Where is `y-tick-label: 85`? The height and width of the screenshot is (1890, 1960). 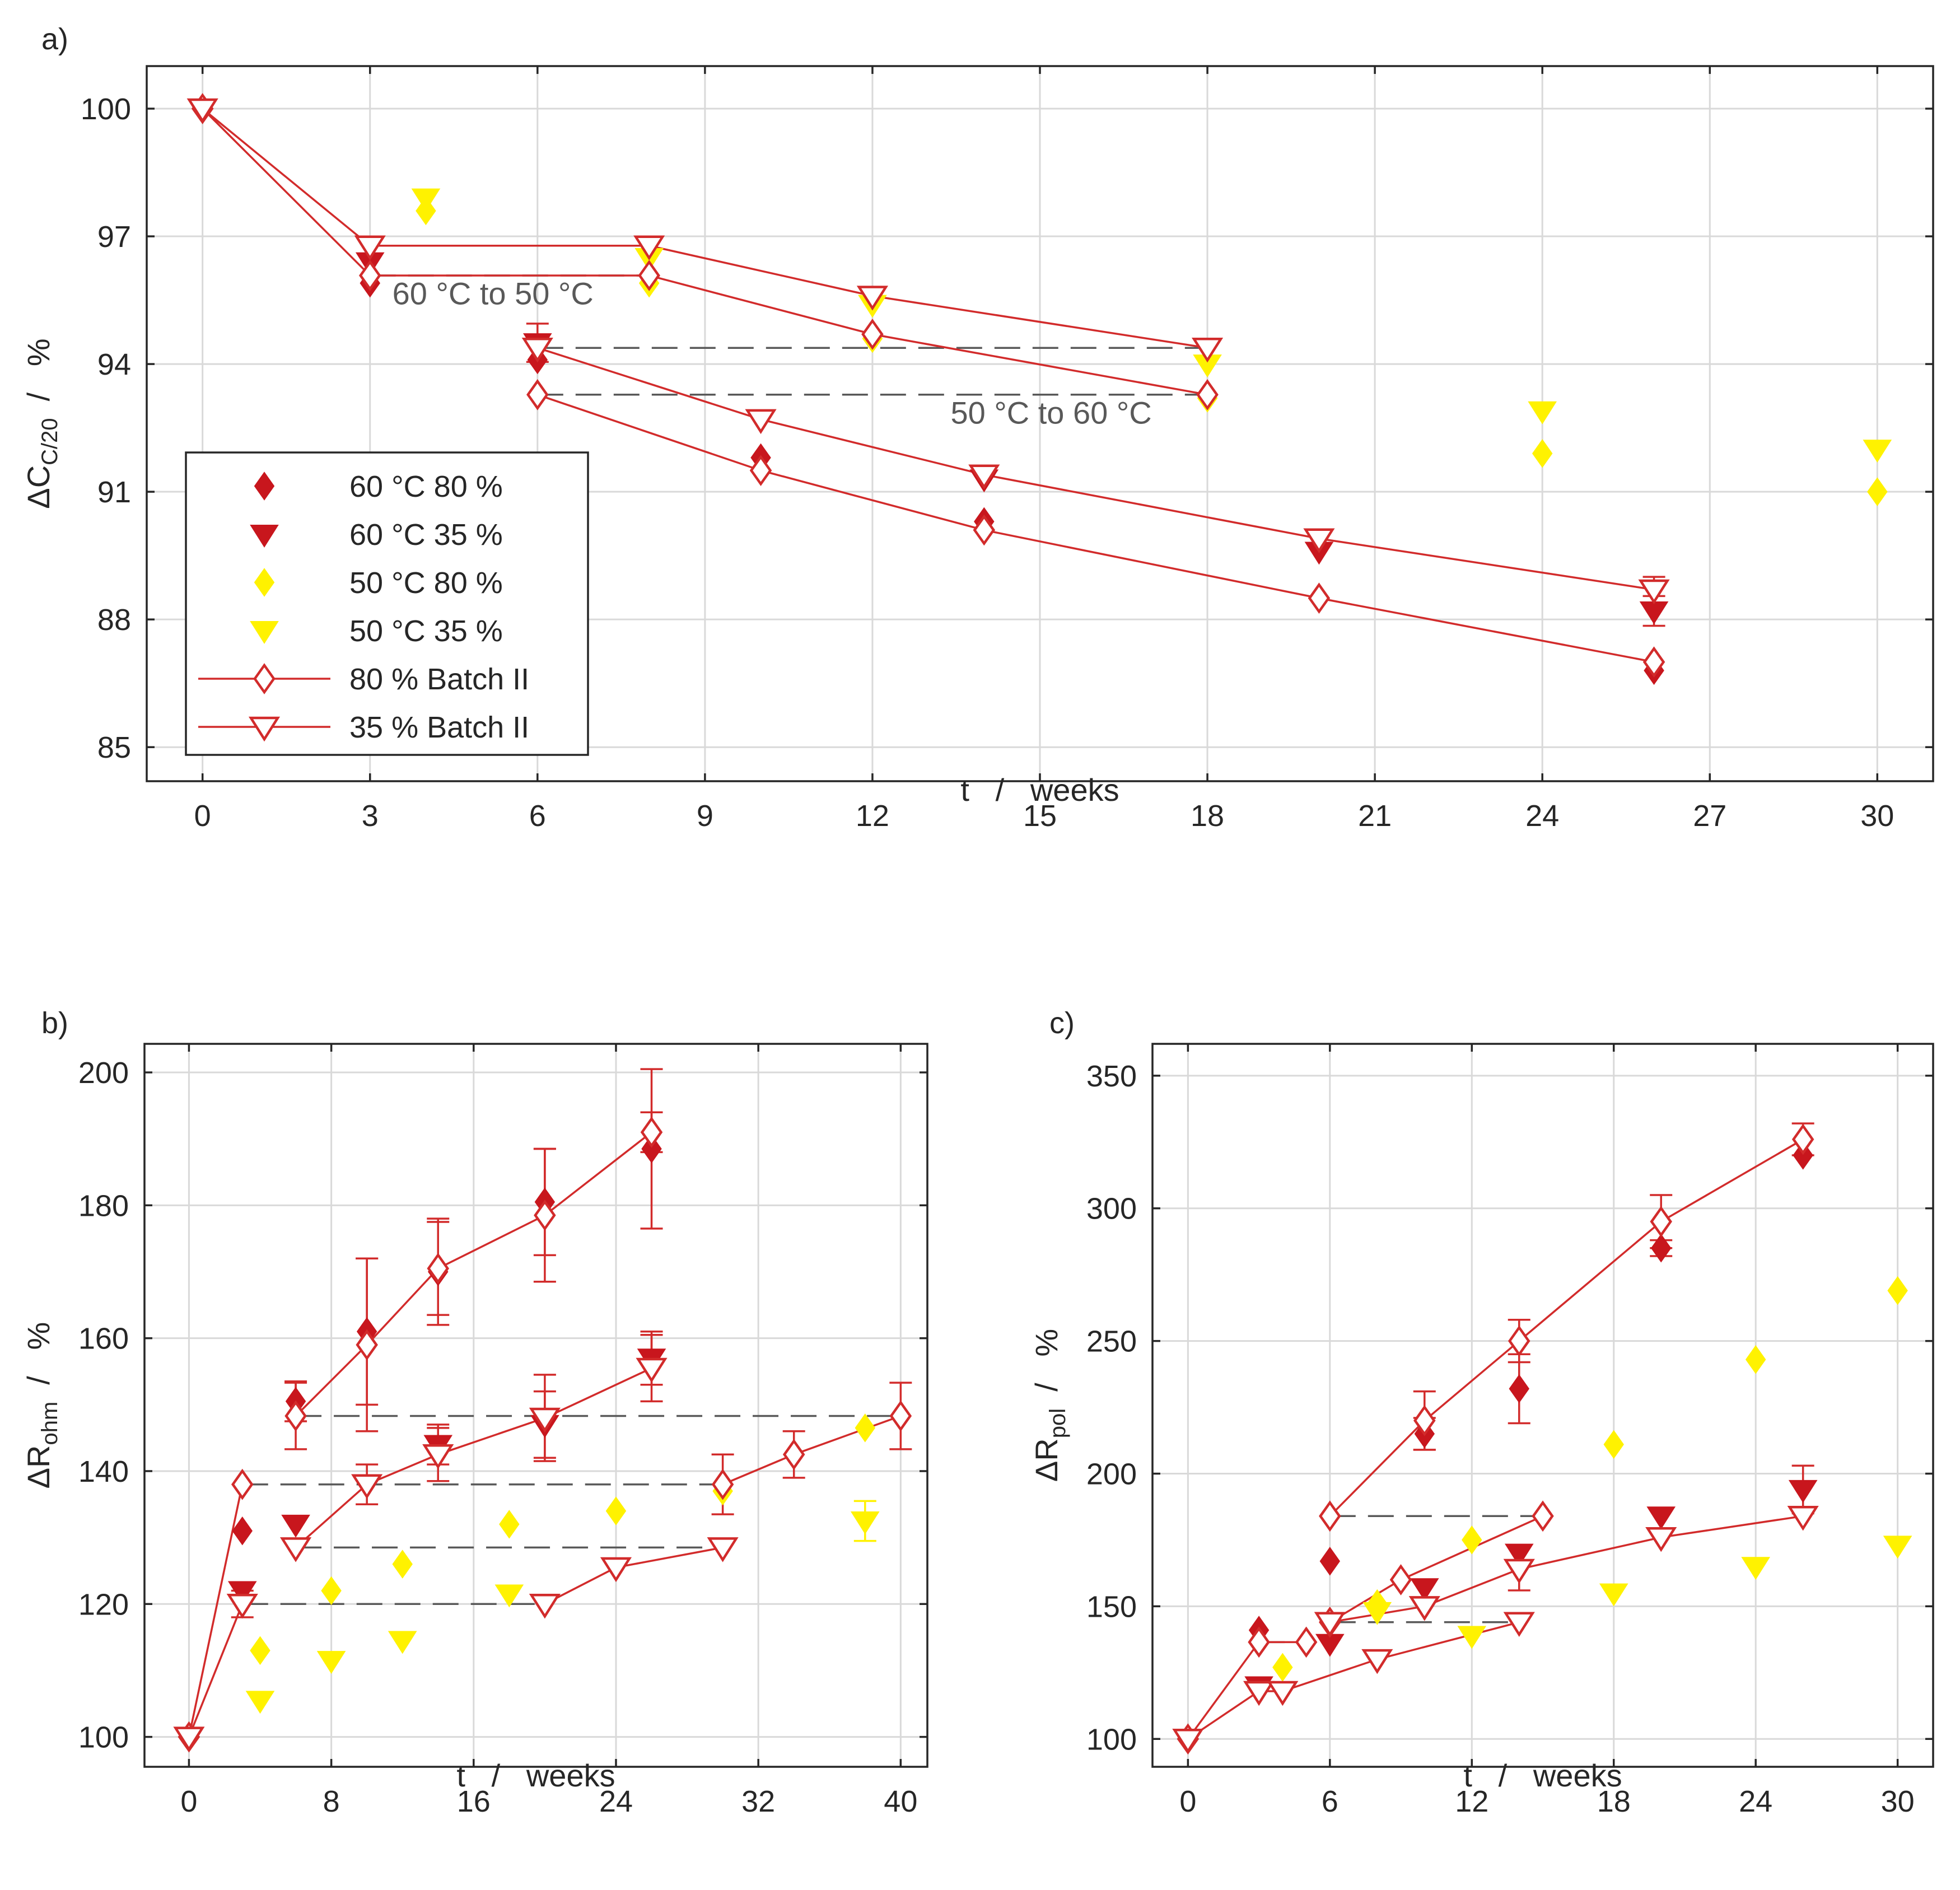 y-tick-label: 85 is located at coordinates (114, 748).